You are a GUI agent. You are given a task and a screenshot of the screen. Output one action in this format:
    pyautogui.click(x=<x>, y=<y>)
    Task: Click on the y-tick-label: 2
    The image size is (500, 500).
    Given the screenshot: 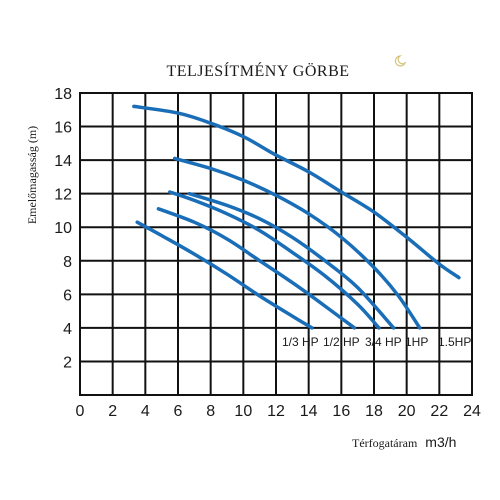 What is the action you would take?
    pyautogui.click(x=67, y=362)
    